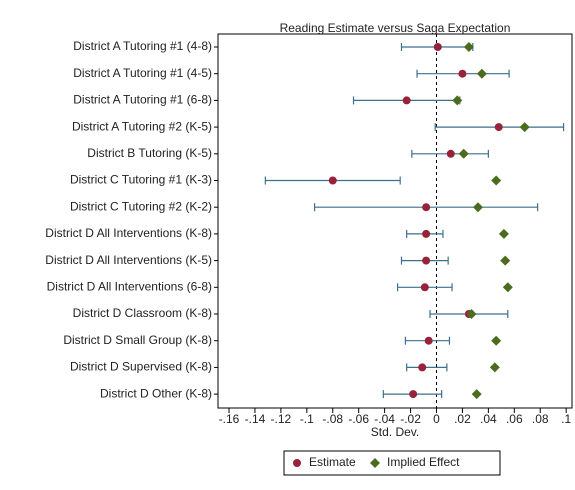 This screenshot has height=490, width=575. What do you see at coordinates (395, 28) in the screenshot?
I see `chart-title: Reading Estimate versus Saga Expectation` at bounding box center [395, 28].